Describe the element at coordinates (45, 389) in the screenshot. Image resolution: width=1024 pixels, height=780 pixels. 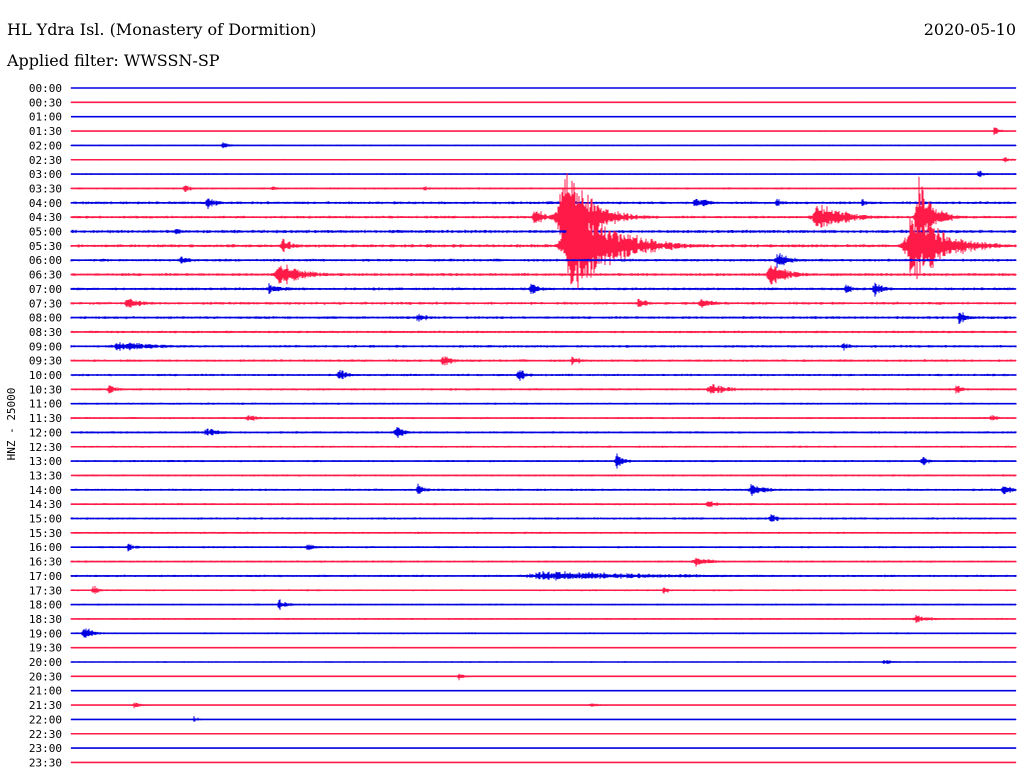
I see `row-label-1030: 10:30` at that location.